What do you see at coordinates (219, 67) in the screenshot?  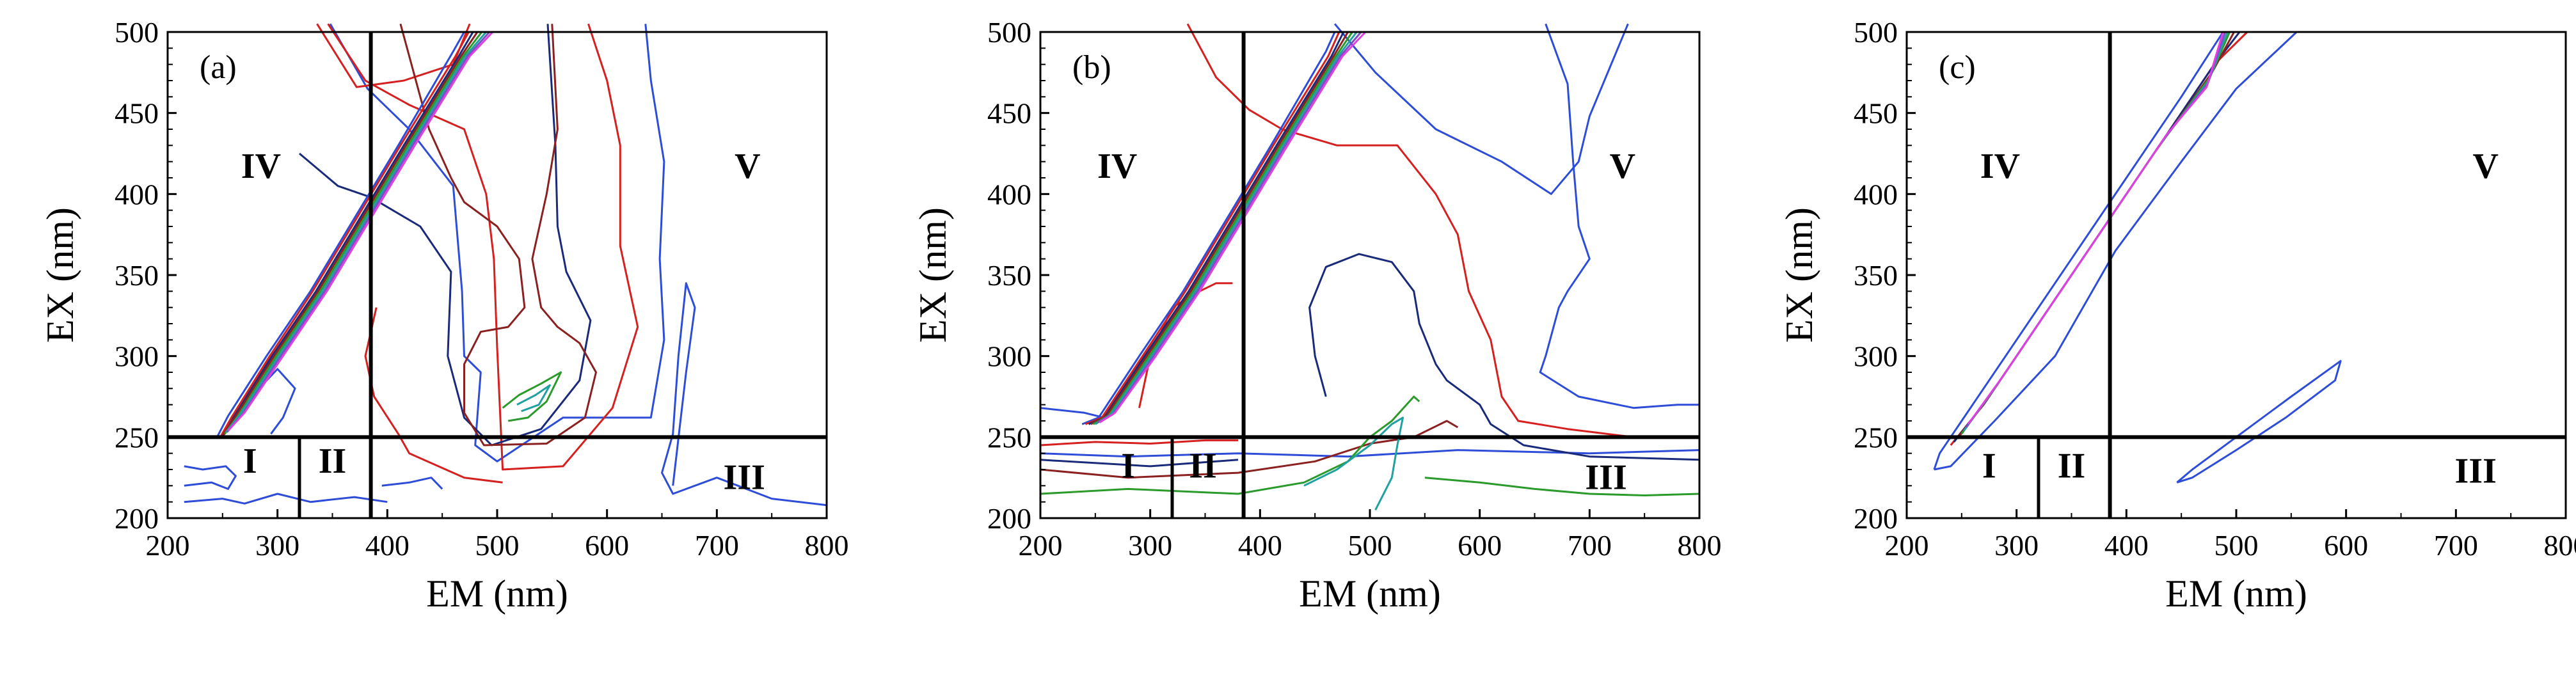 I see `panel-label: (a)` at bounding box center [219, 67].